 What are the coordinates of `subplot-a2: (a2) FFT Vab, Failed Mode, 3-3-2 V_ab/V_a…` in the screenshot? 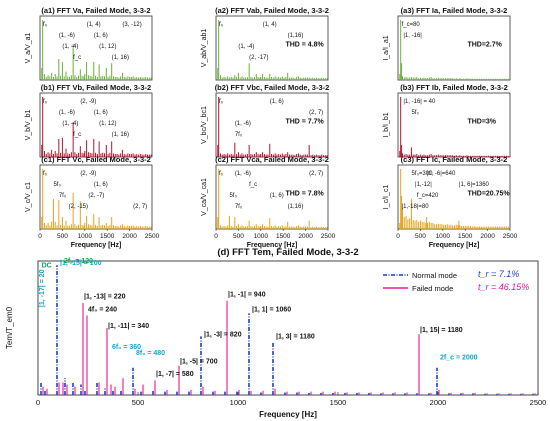 It's located at (265, 43).